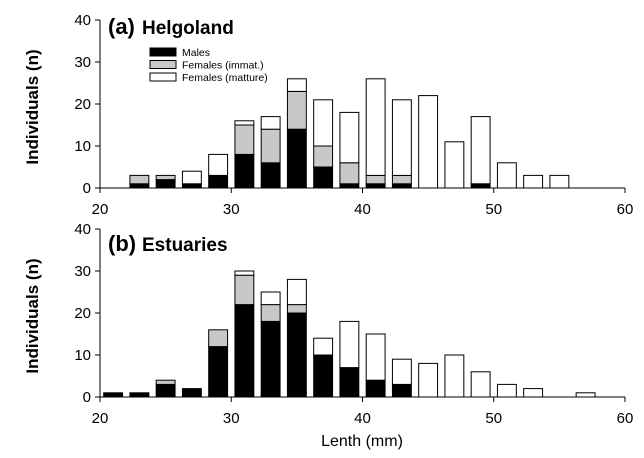 The height and width of the screenshot is (458, 644). What do you see at coordinates (32, 106) in the screenshot?
I see `y-axis-title: Individuals (n)` at bounding box center [32, 106].